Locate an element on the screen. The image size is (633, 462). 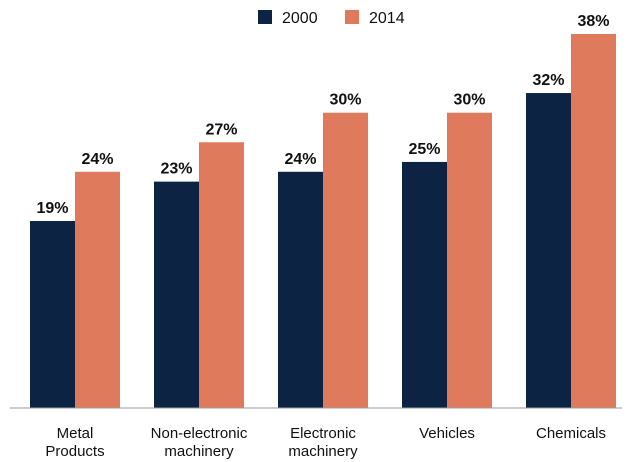
value-label-2000-2: 24% is located at coordinates (300, 159).